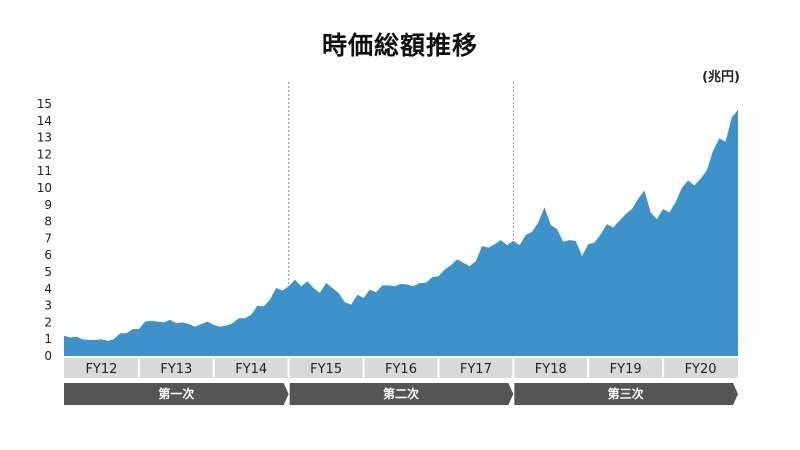 The image size is (800, 450). Describe the element at coordinates (48, 222) in the screenshot. I see `y-tick-label: 8` at that location.